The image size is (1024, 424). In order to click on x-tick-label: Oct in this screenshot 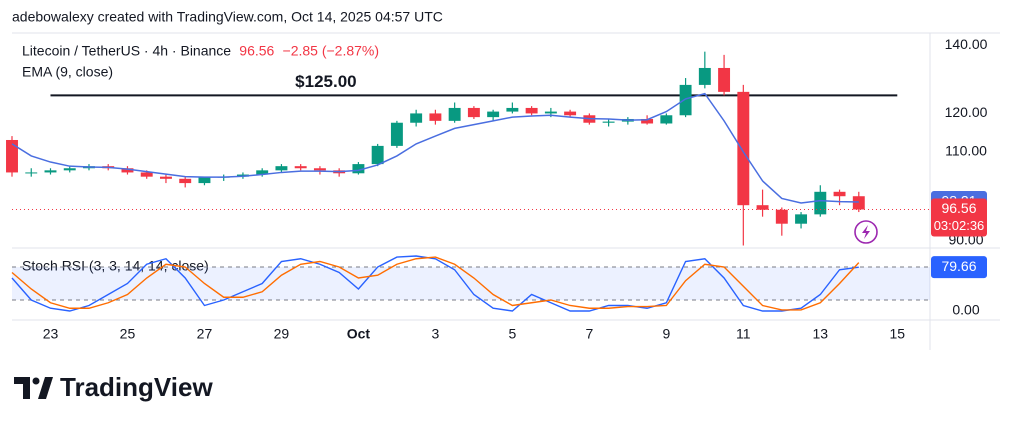, I will do `click(359, 334)`.